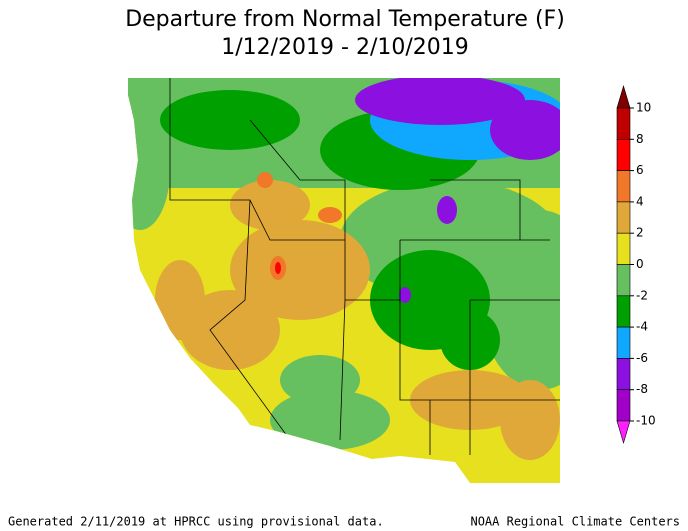 This screenshot has width=688, height=531. I want to click on title: Departure from Normal Temperature (F), so click(345, 19).